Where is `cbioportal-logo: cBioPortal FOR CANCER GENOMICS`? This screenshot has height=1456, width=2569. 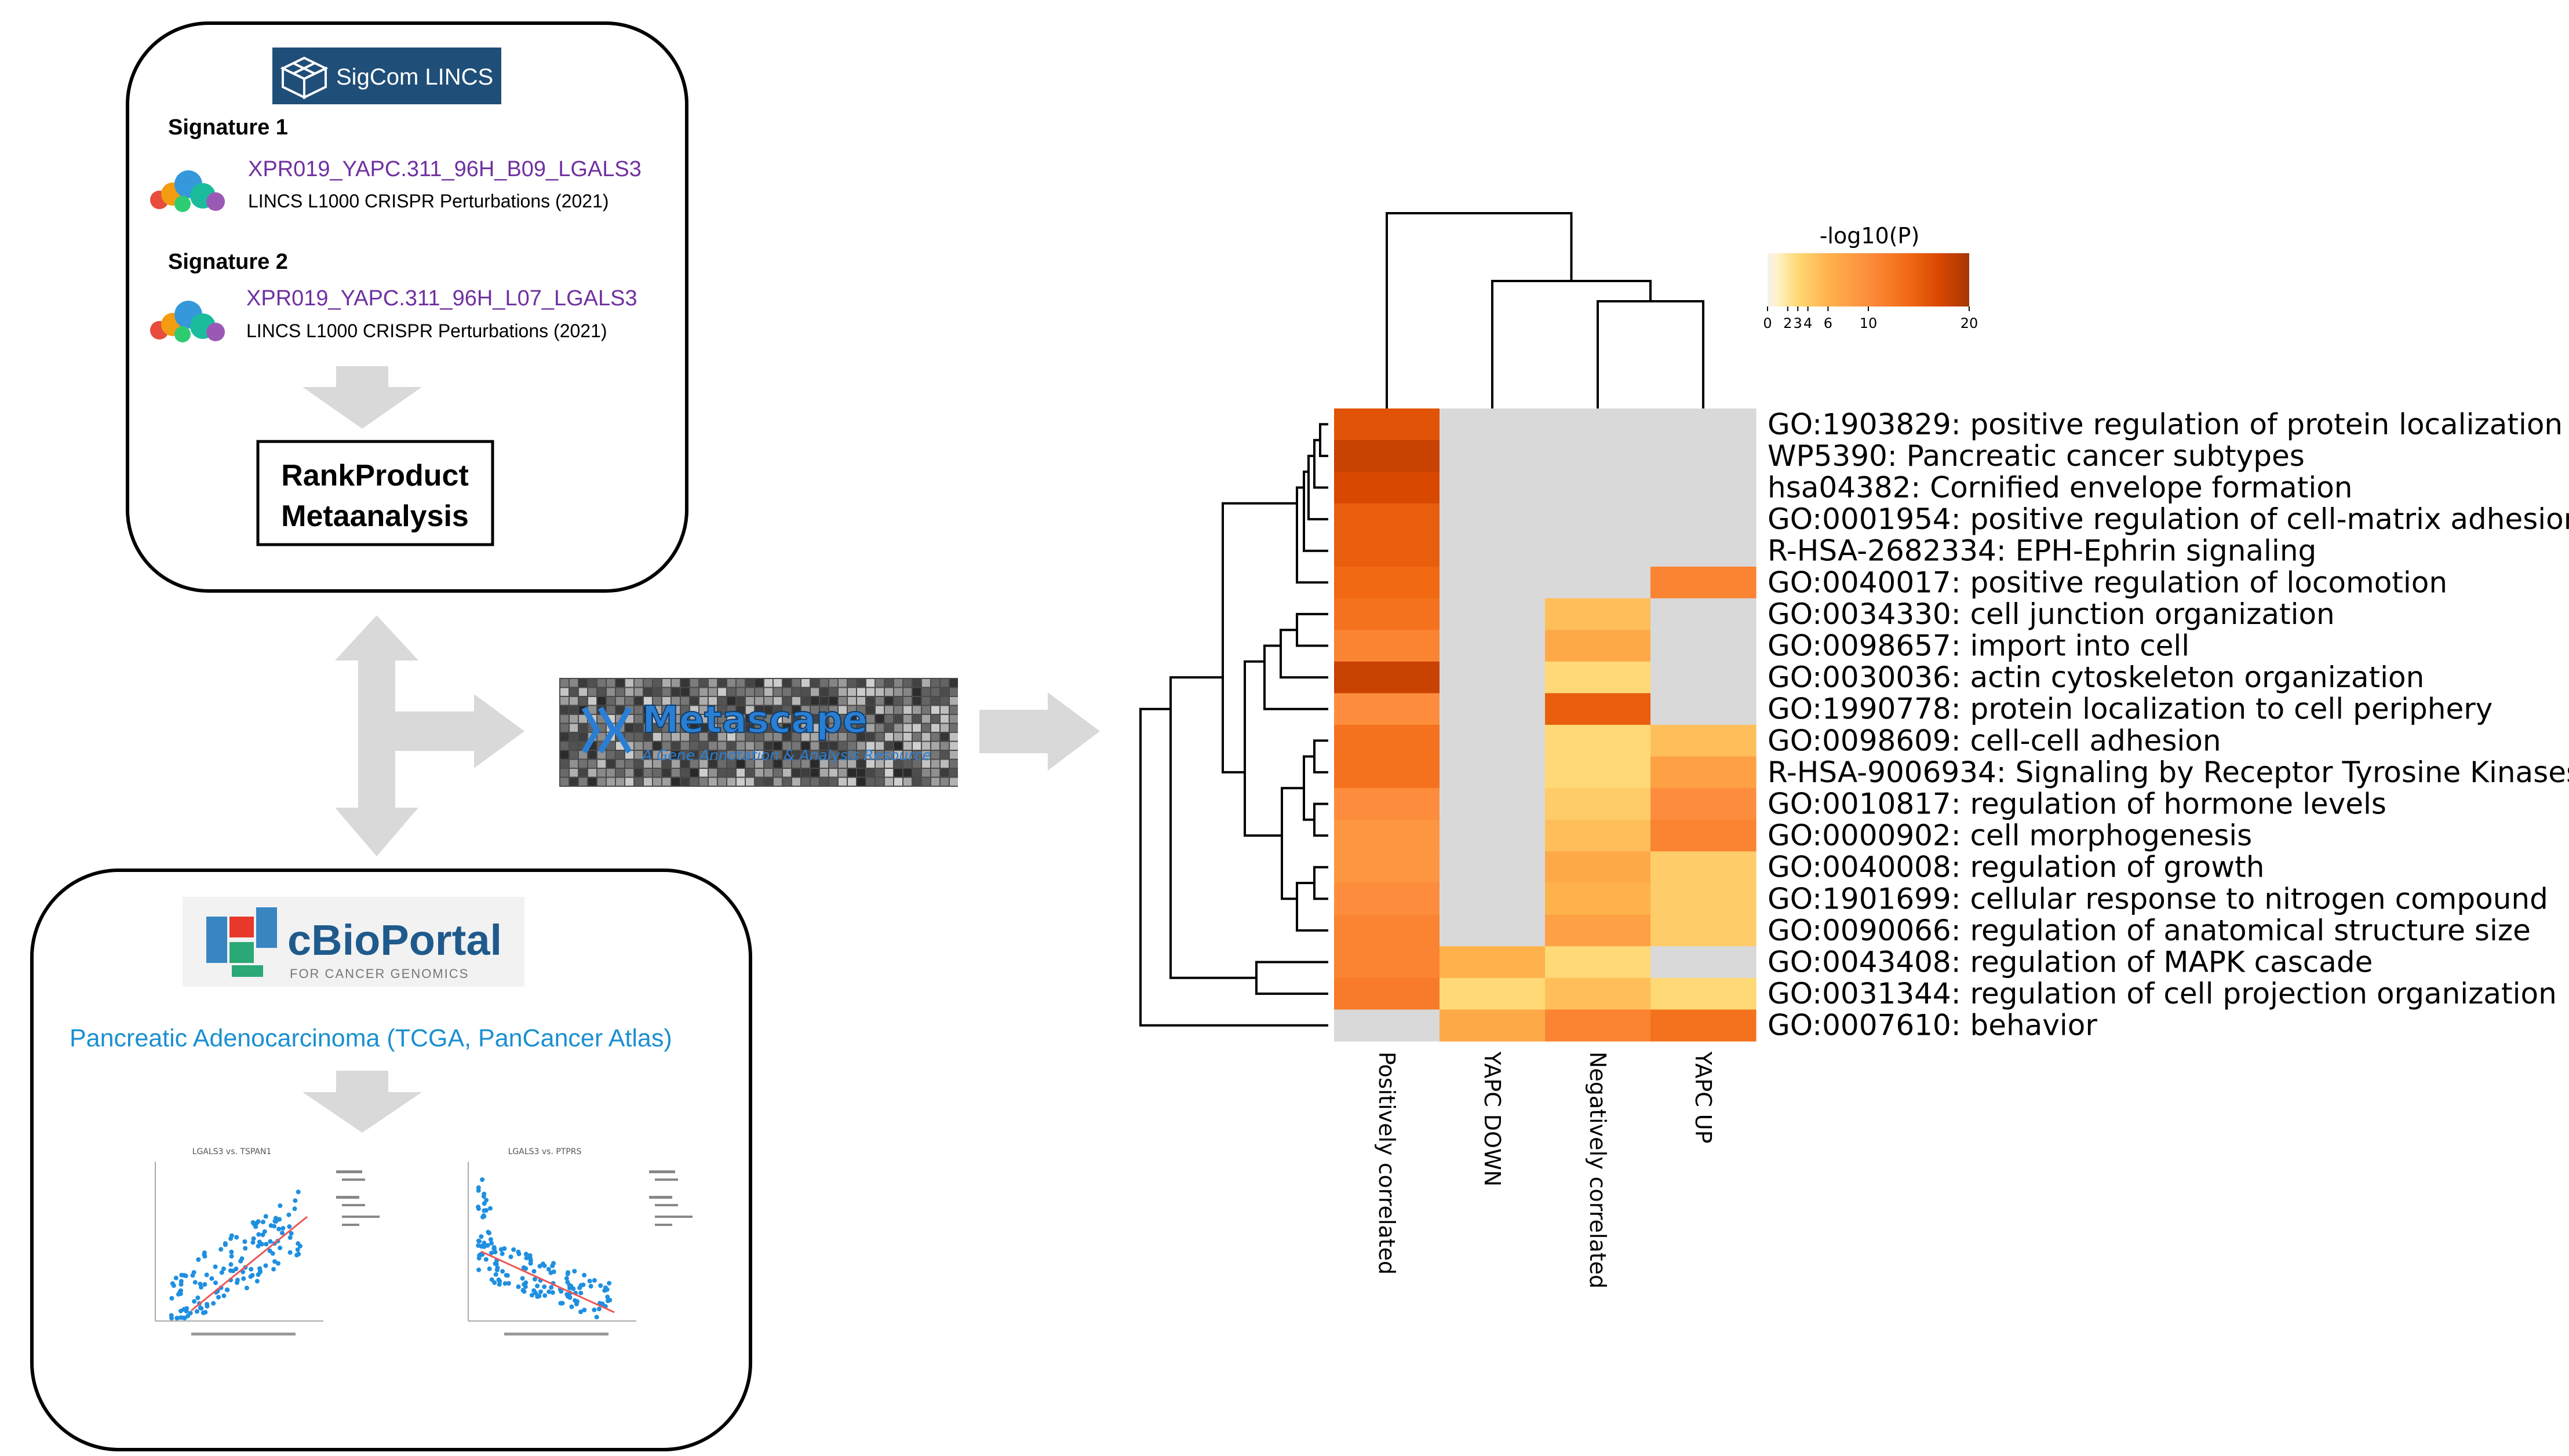
cbioportal-logo: cBioPortal FOR CANCER GENOMICS is located at coordinates (353, 942).